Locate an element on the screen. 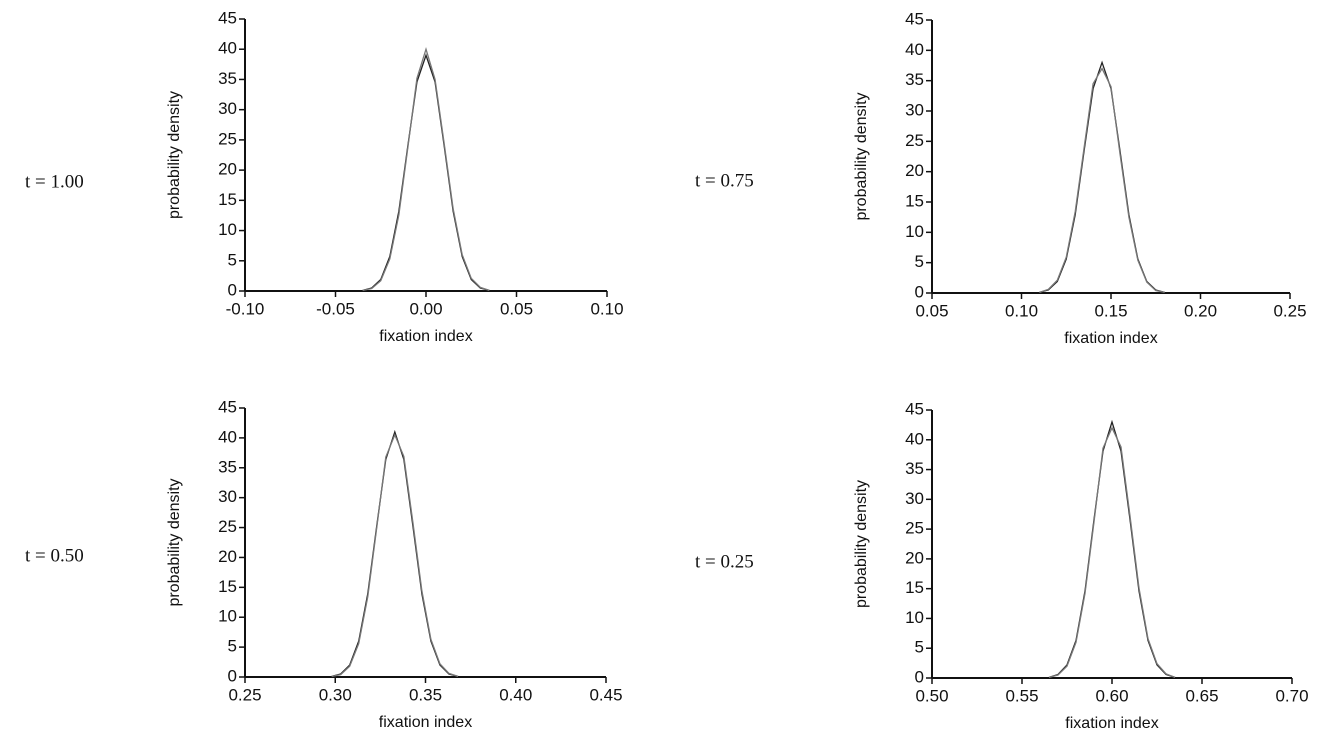 The width and height of the screenshot is (1332, 748). x-tick-label: 0.70 is located at coordinates (1291, 695).